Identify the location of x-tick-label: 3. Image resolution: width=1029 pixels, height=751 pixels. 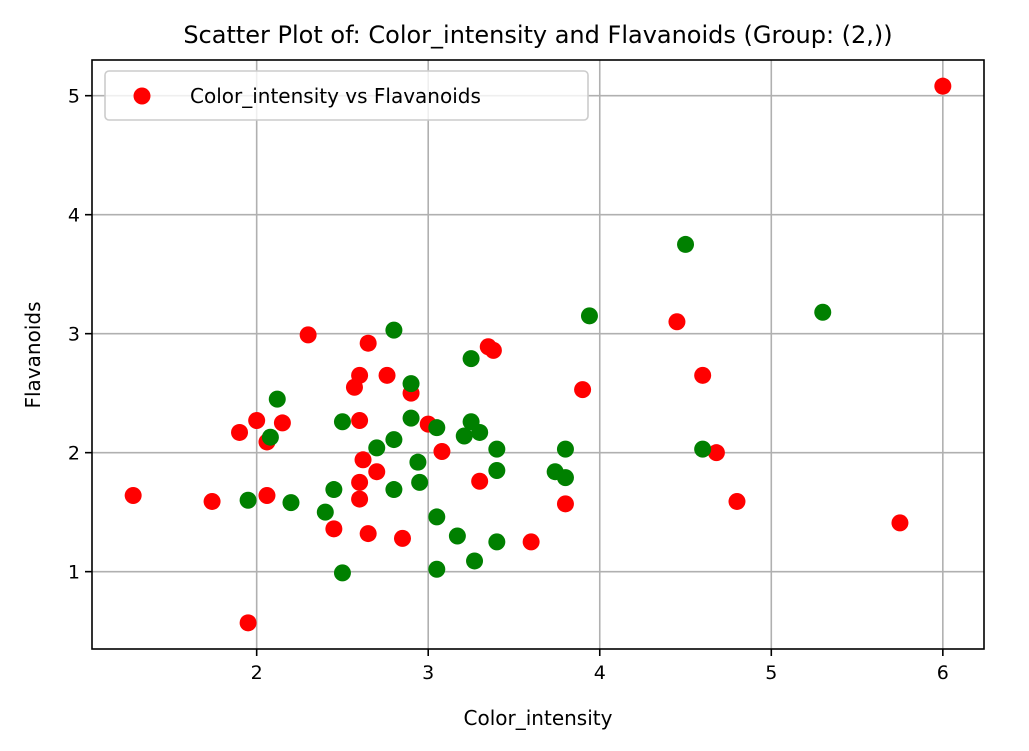
(428, 673).